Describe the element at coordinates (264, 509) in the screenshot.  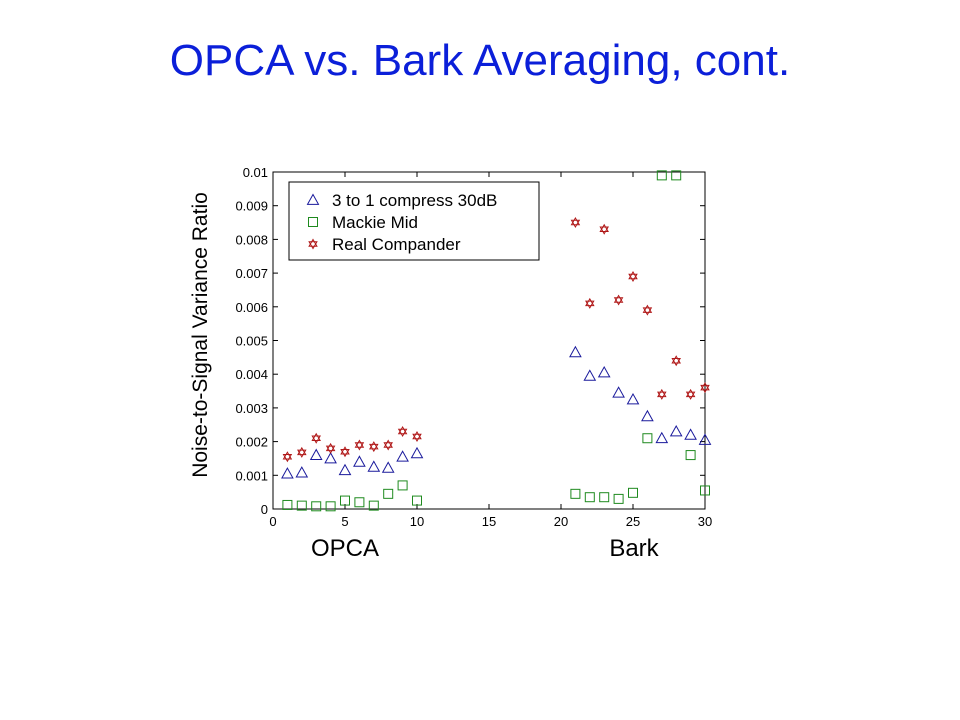
I see `y-tick-label: 0` at that location.